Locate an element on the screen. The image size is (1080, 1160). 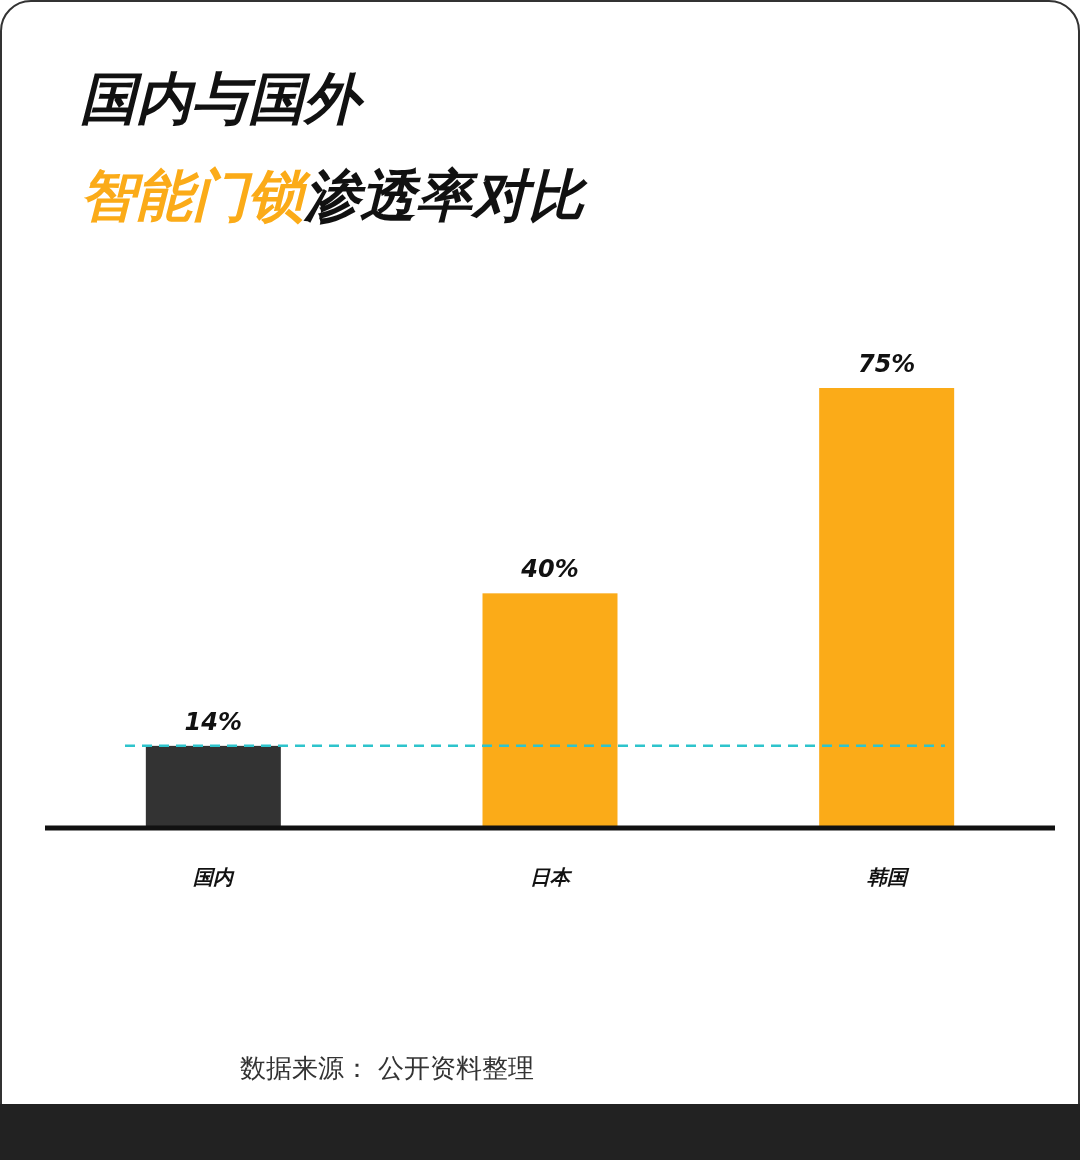
x-tick-label: 韩国 is located at coordinates (888, 877).